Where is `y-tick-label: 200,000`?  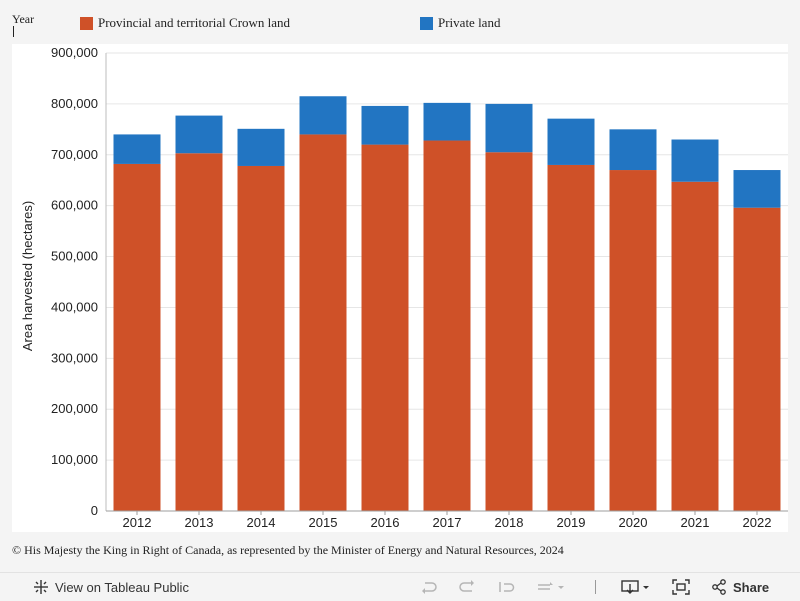
y-tick-label: 200,000 is located at coordinates (74, 408).